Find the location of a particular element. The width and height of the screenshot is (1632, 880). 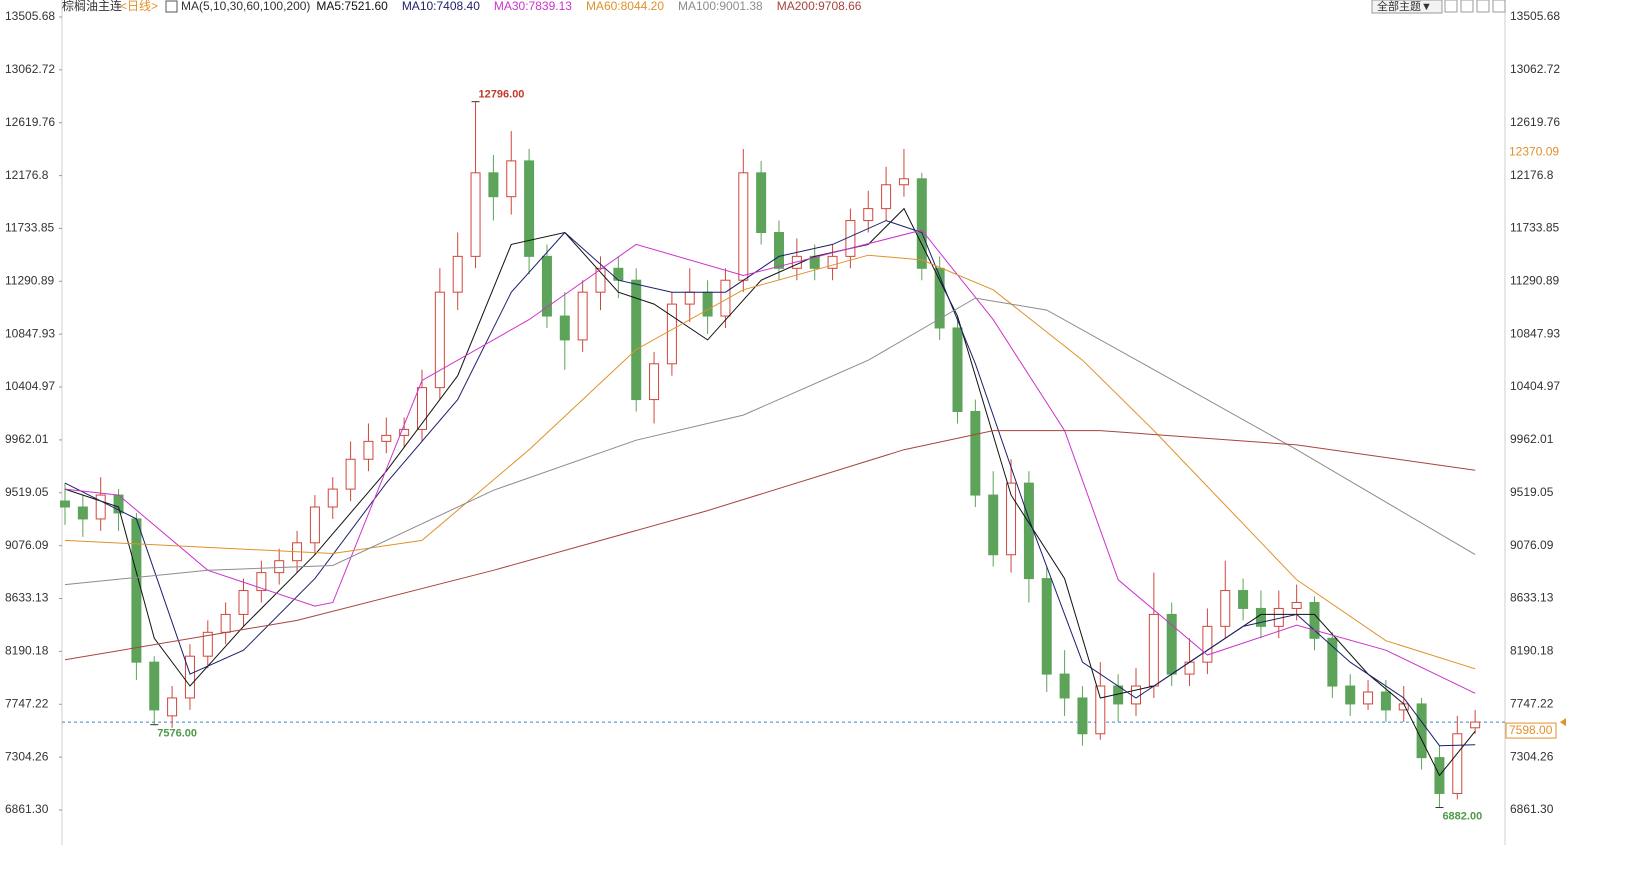

y2-tick-label: 11290.89 is located at coordinates (1534, 280).